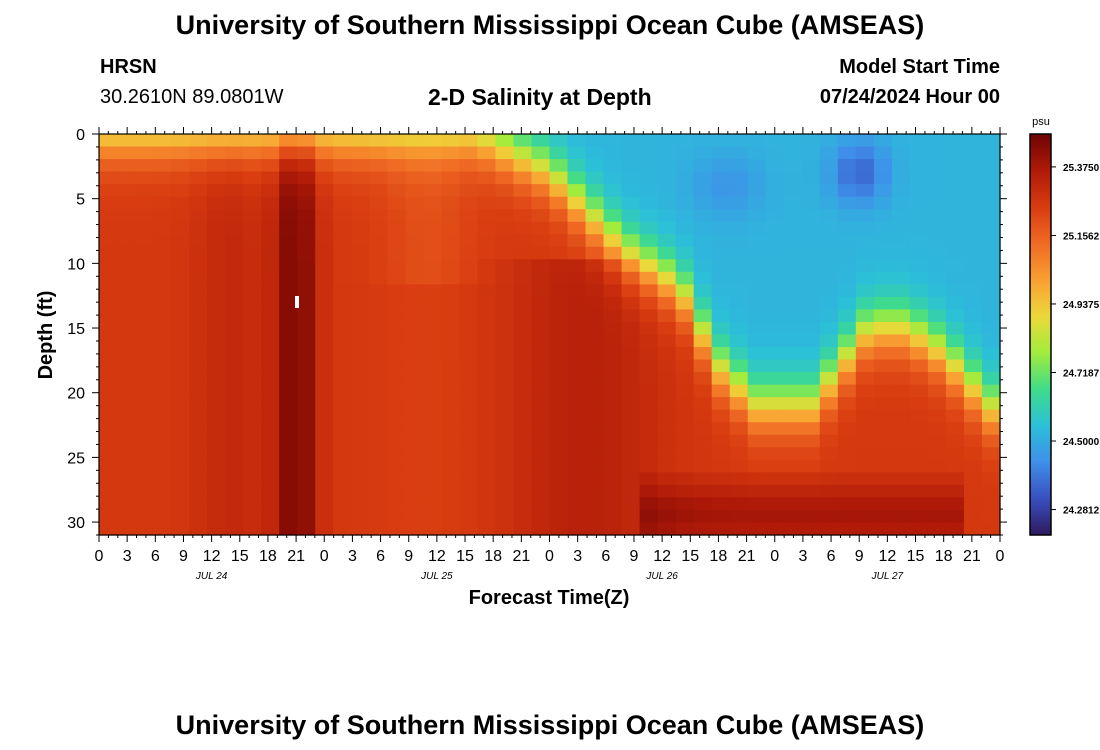  Describe the element at coordinates (1081, 236) in the screenshot. I see `colorbar-tick-label: 25.1562` at that location.